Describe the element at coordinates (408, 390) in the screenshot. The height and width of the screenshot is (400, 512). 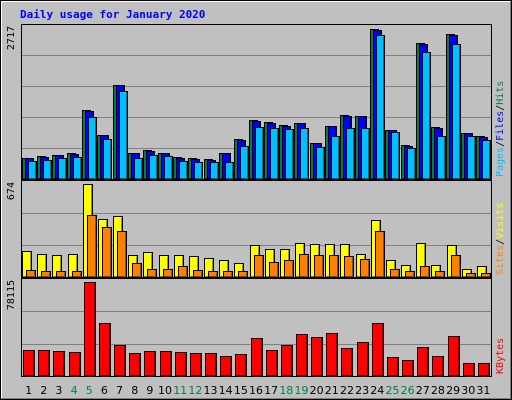
I see `x-tick-day-26: 26` at that location.